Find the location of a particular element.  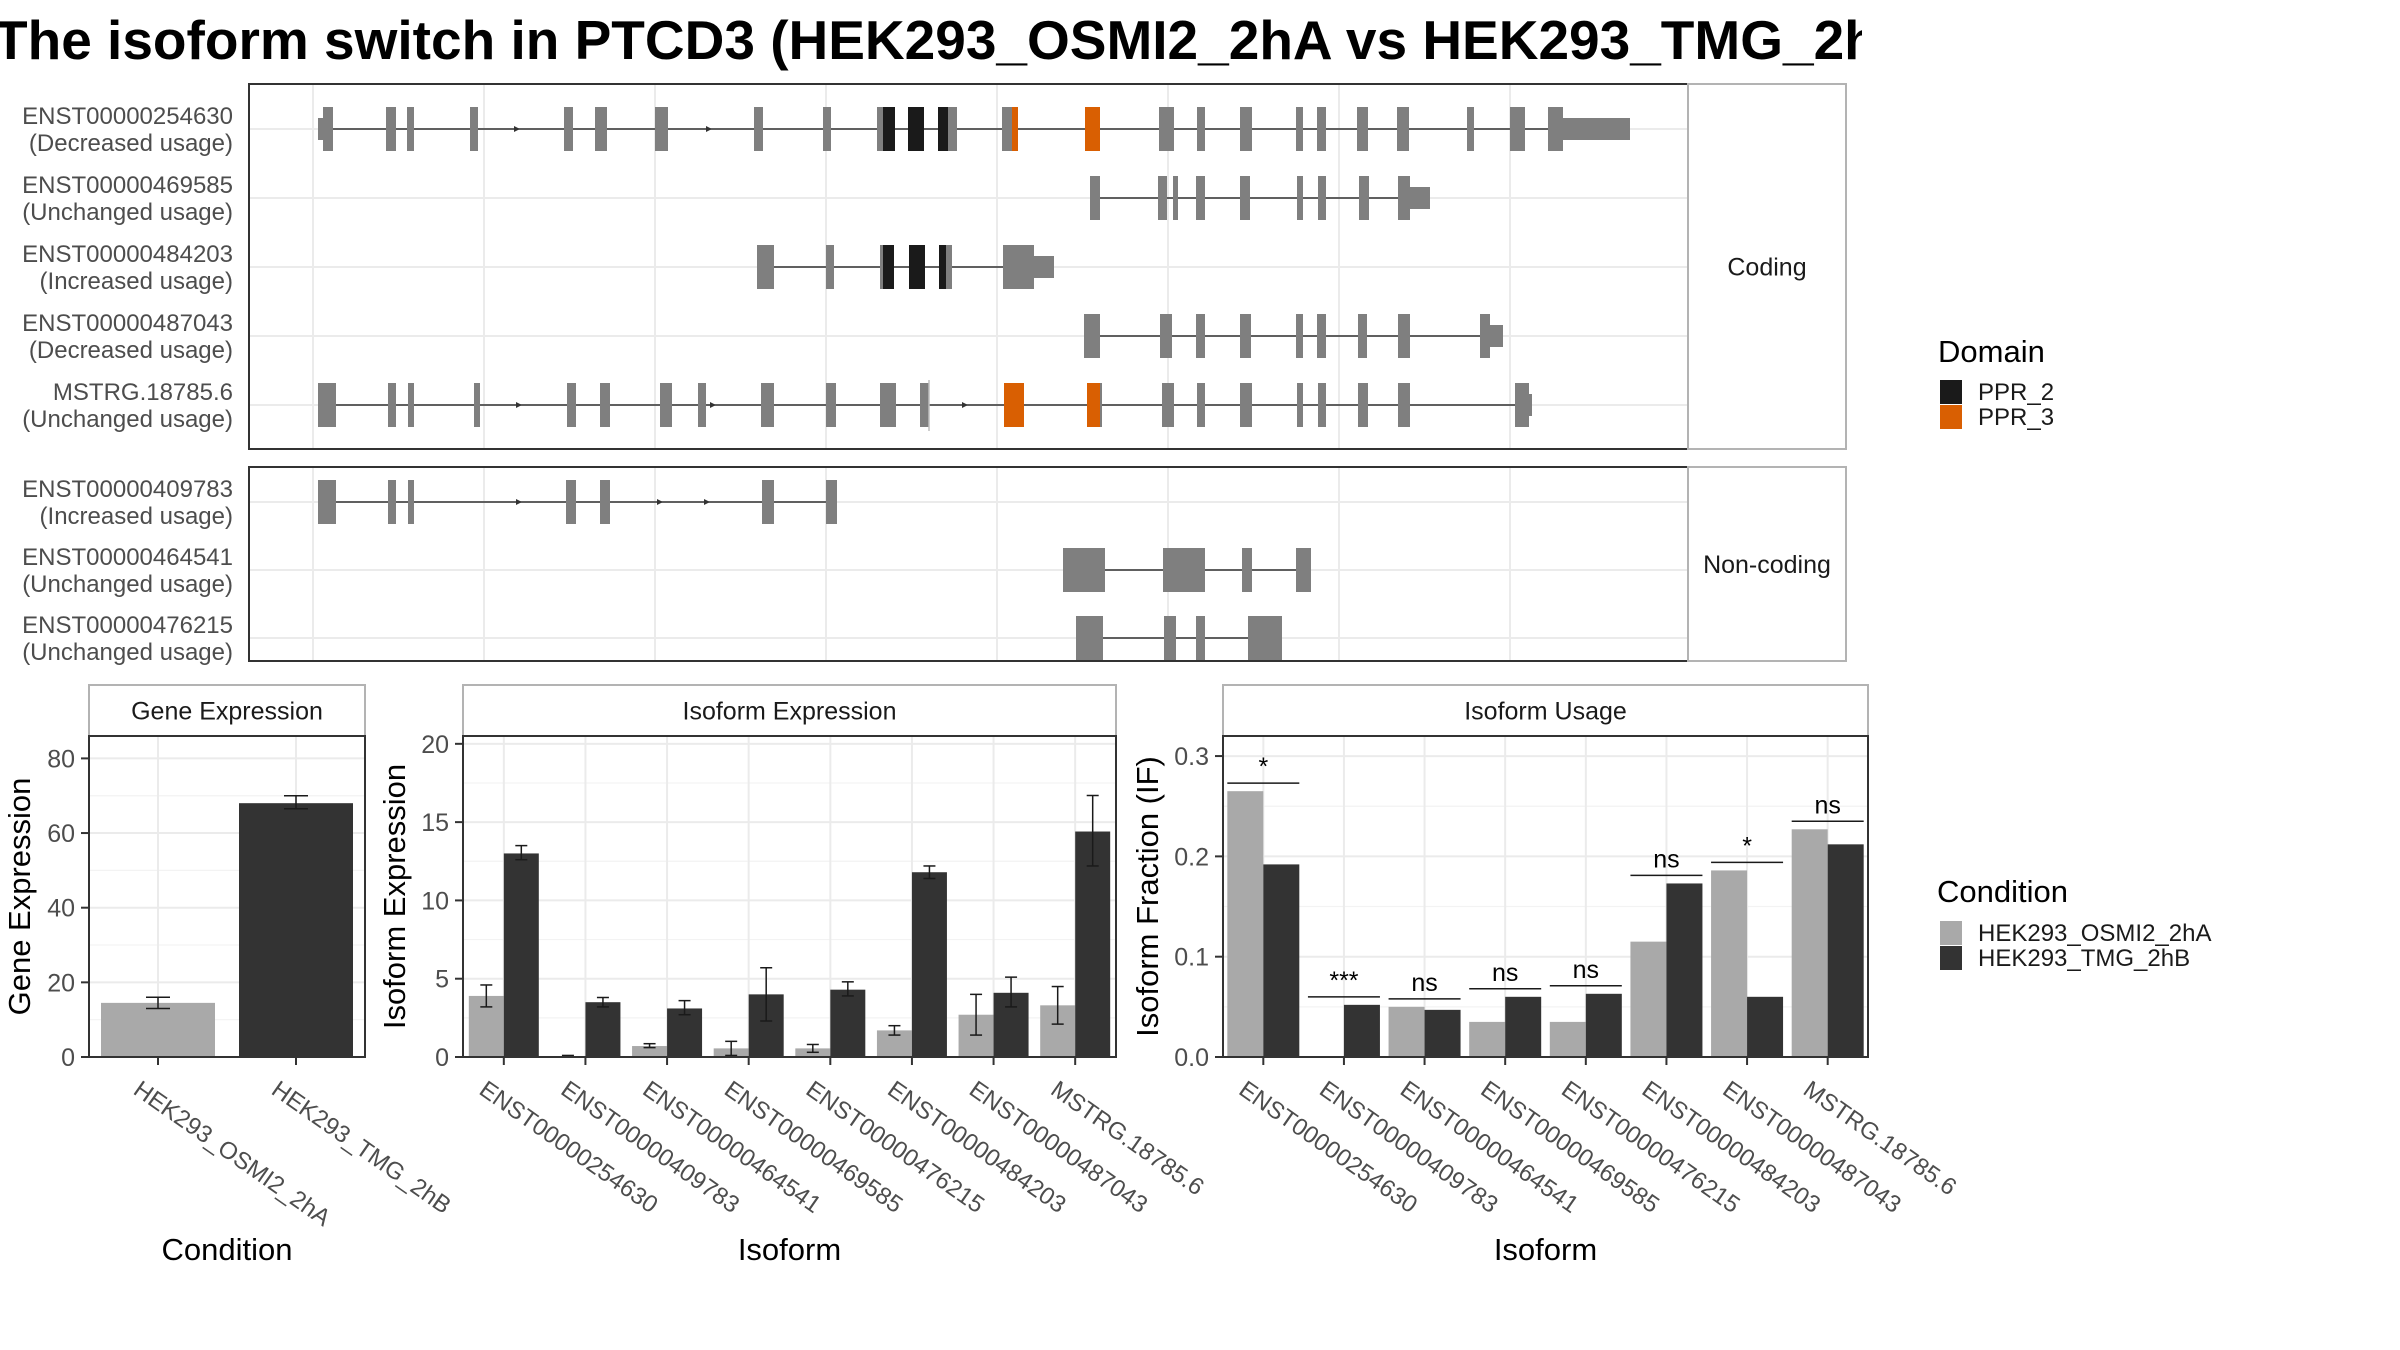

panel-title-strip is located at coordinates (227, 710).